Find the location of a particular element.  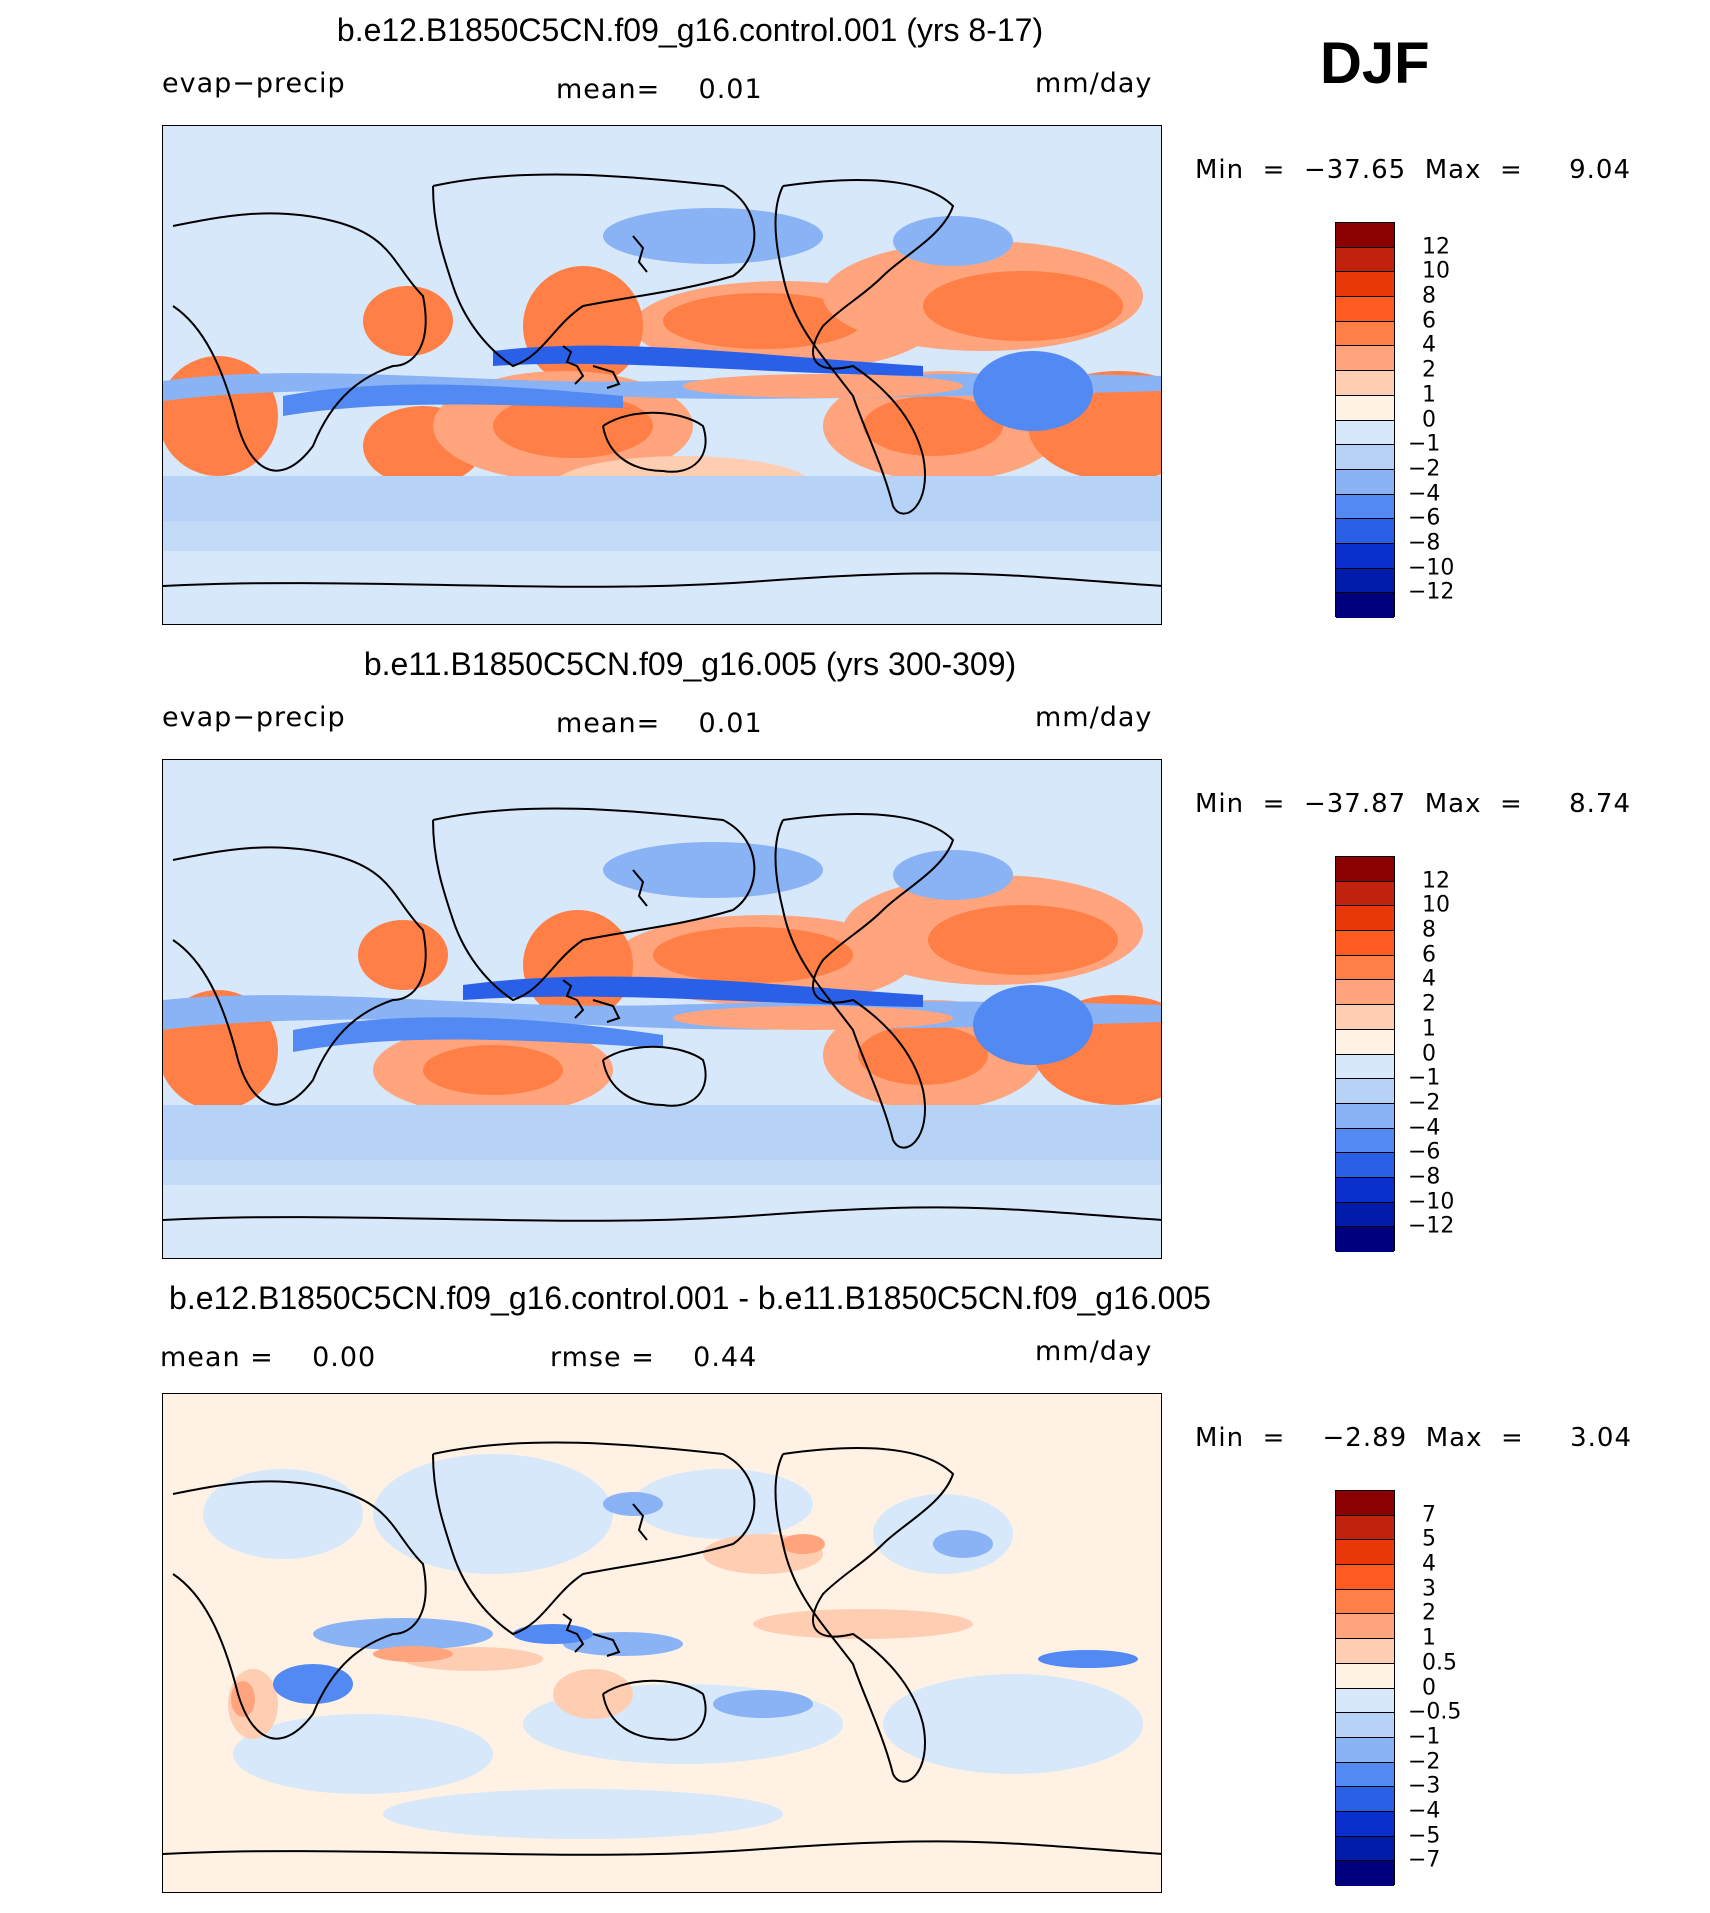

colorbar-tick-label: −0.5 is located at coordinates (1435, 1712).